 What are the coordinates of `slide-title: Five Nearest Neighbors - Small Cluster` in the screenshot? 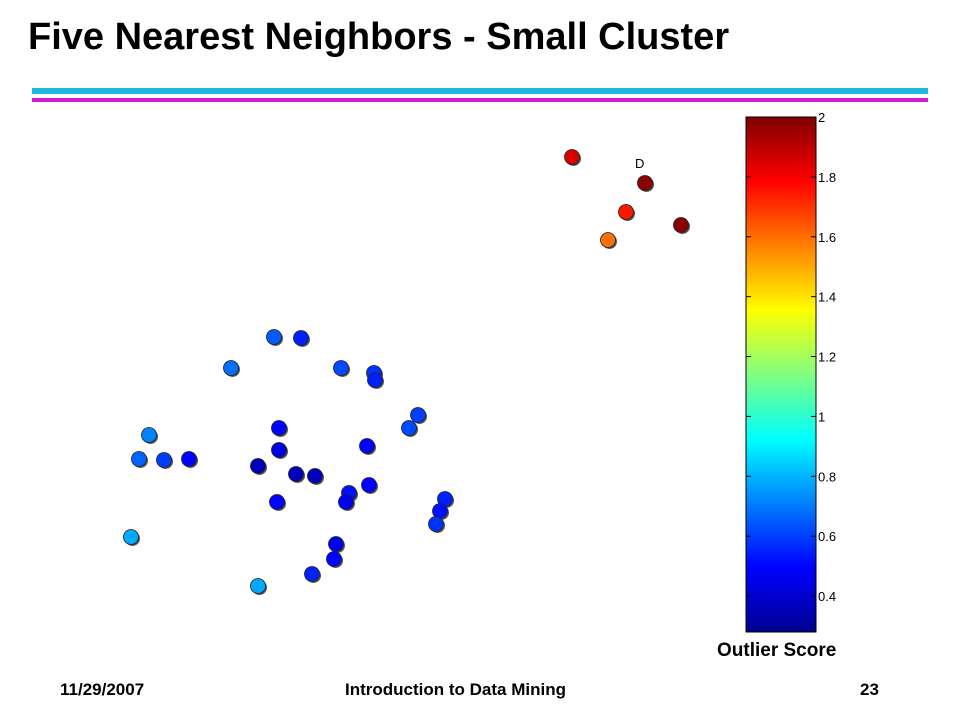 It's located at (379, 37).